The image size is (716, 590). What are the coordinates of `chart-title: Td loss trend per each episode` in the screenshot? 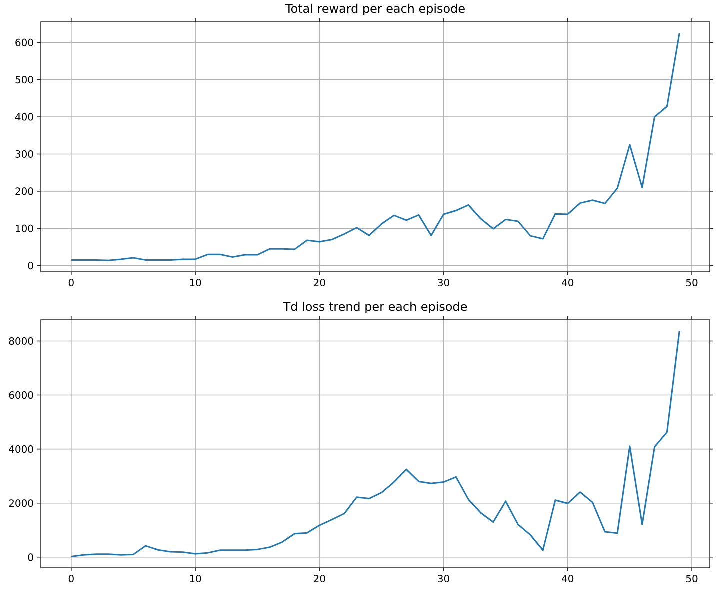 It's located at (375, 308).